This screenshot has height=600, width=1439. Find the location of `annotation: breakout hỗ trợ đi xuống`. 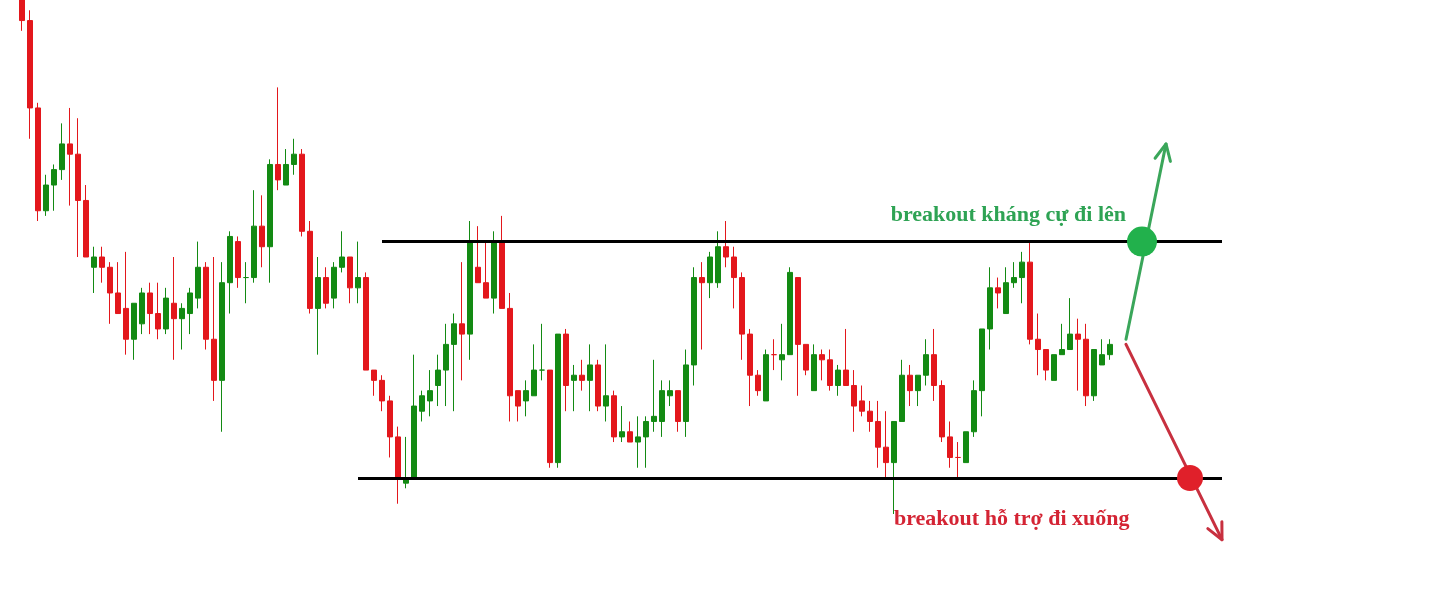

annotation: breakout hỗ trợ đi xuống is located at coordinates (1012, 517).